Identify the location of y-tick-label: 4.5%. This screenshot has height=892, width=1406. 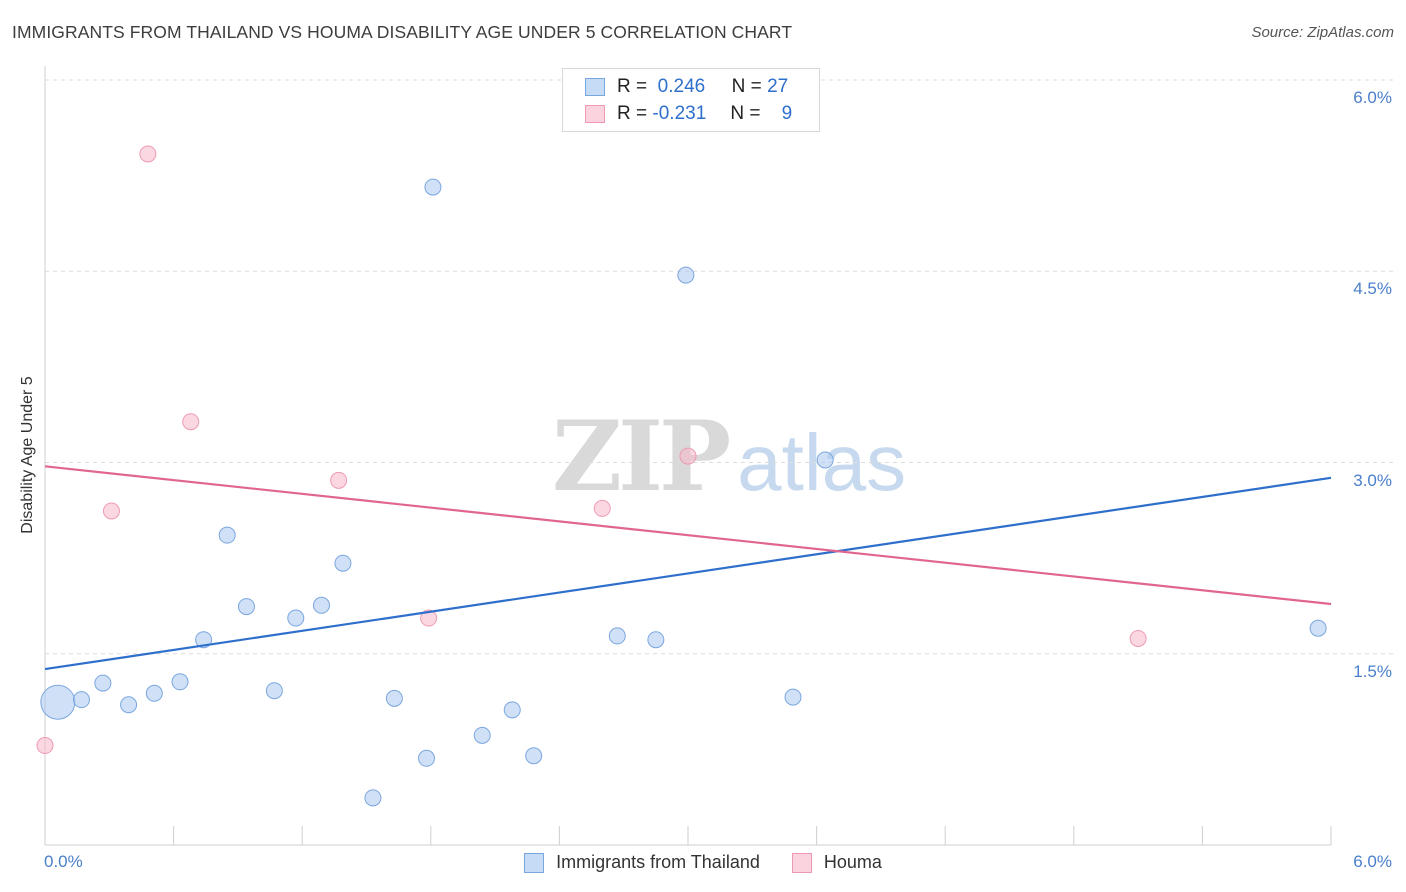
(1372, 289).